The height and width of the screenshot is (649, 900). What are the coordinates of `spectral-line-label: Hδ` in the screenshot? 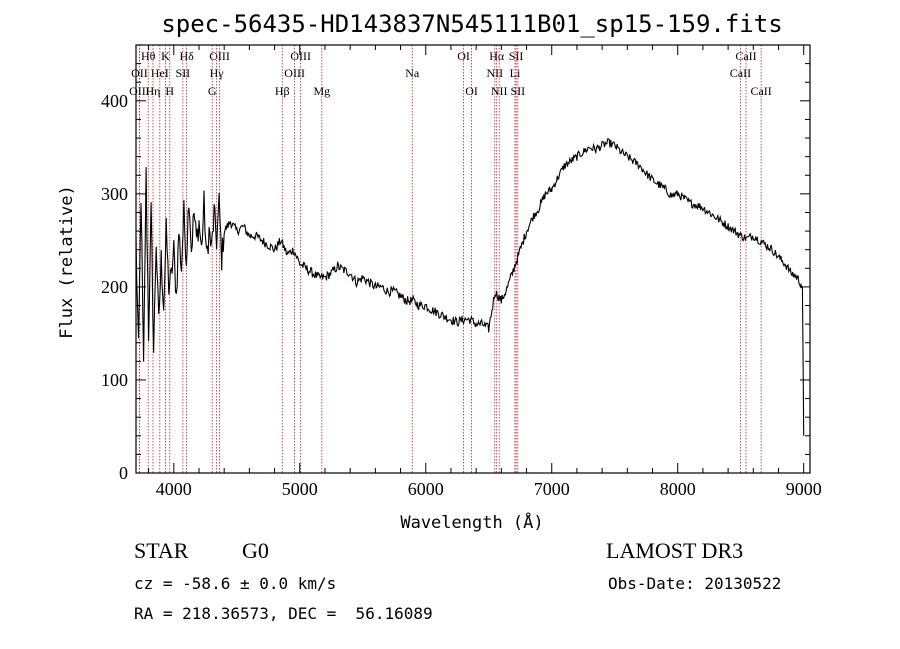 It's located at (186, 56).